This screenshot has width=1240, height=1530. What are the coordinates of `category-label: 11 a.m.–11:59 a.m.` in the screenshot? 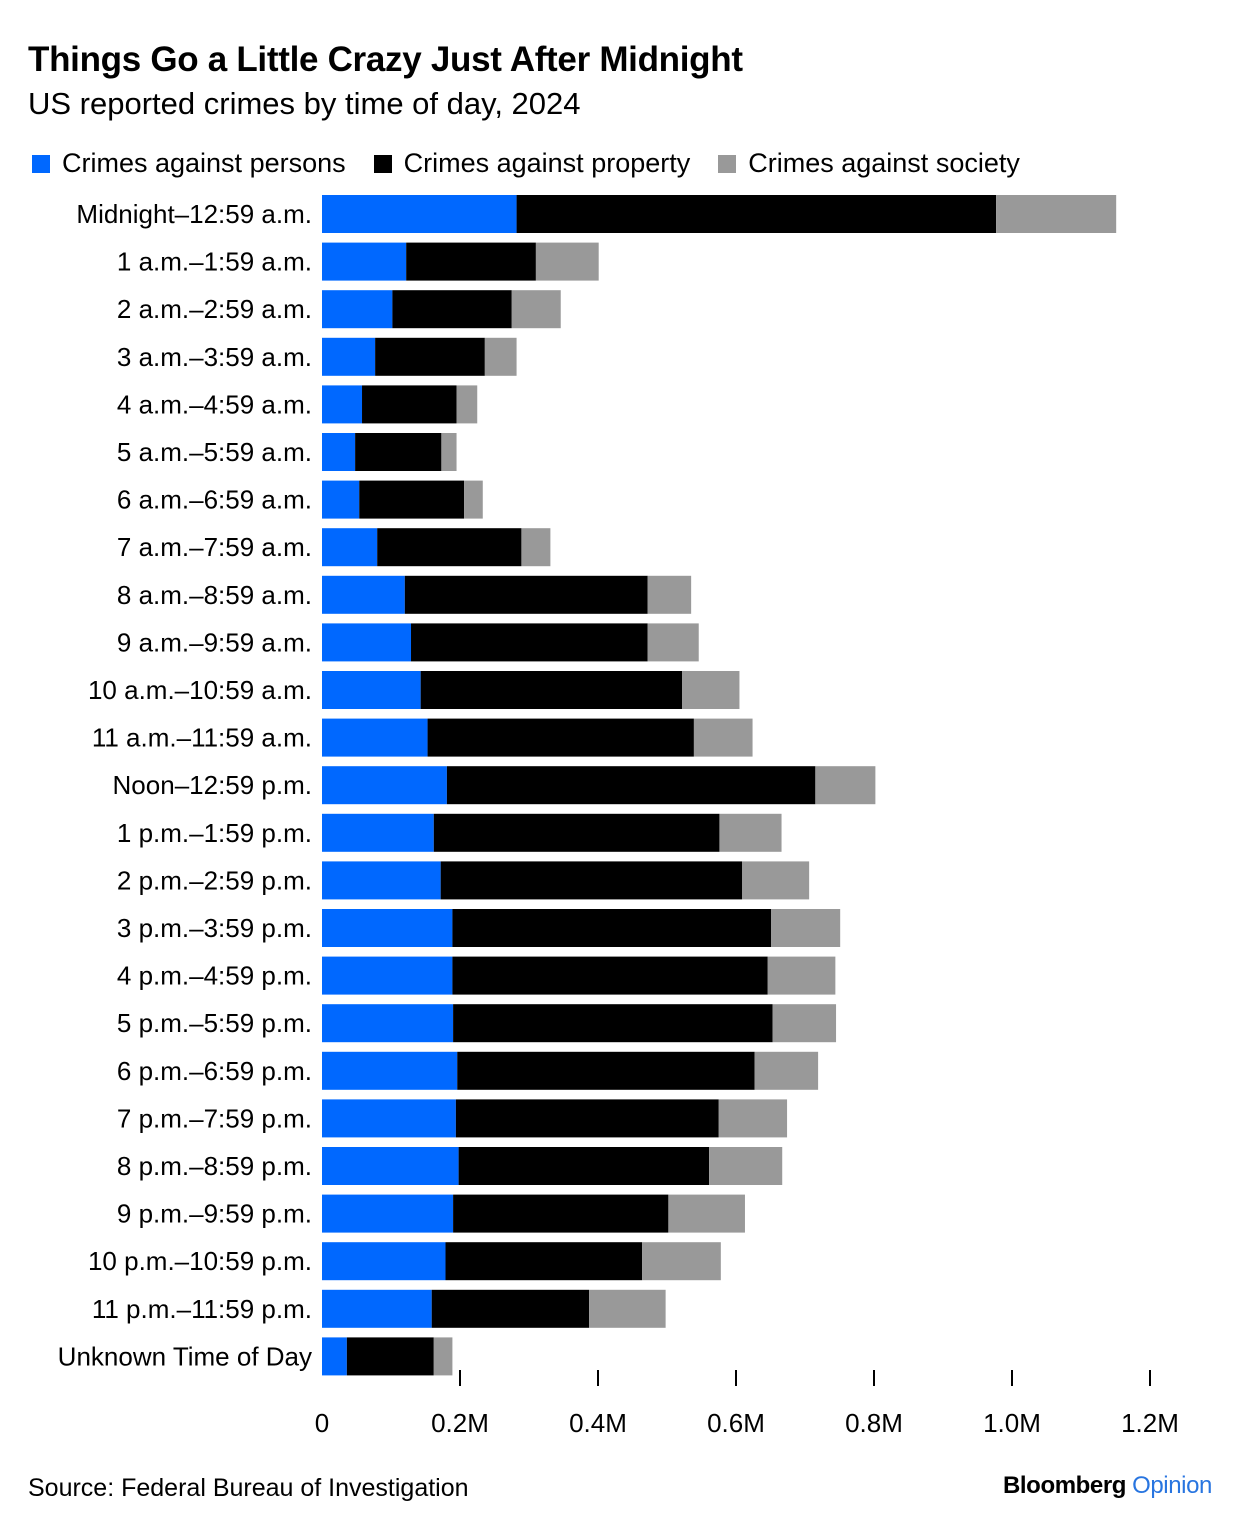 It's located at (202, 738).